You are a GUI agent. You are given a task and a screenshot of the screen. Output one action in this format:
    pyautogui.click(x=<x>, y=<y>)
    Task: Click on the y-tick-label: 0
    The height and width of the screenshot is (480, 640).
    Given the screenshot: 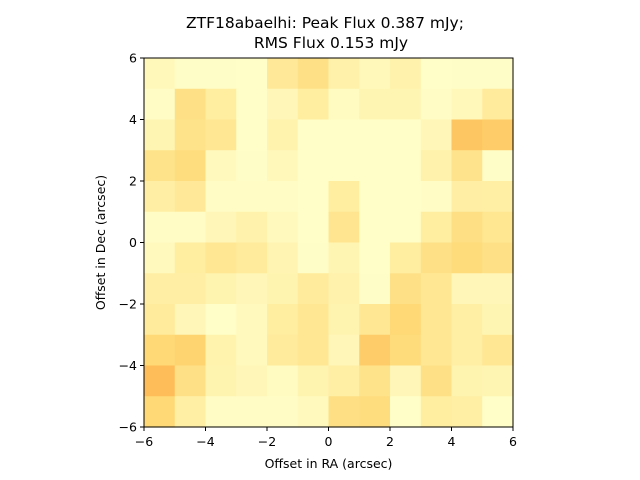 What is the action you would take?
    pyautogui.click(x=133, y=242)
    